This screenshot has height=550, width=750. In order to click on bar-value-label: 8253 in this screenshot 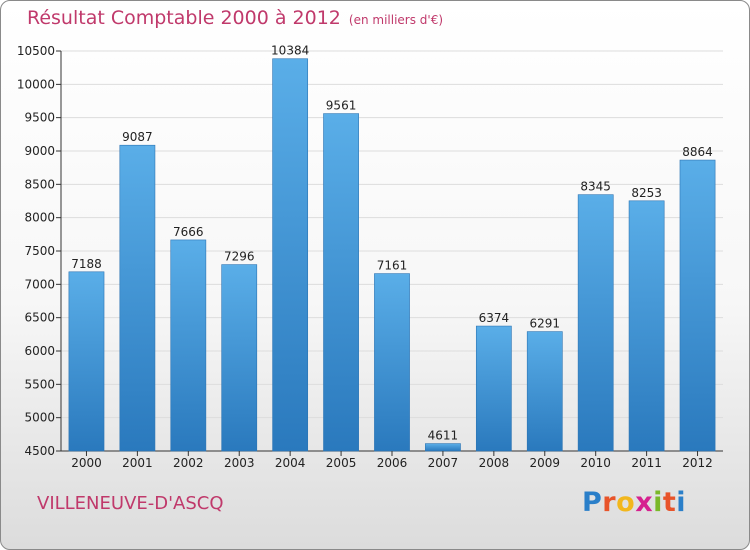, I will do `click(646, 193)`.